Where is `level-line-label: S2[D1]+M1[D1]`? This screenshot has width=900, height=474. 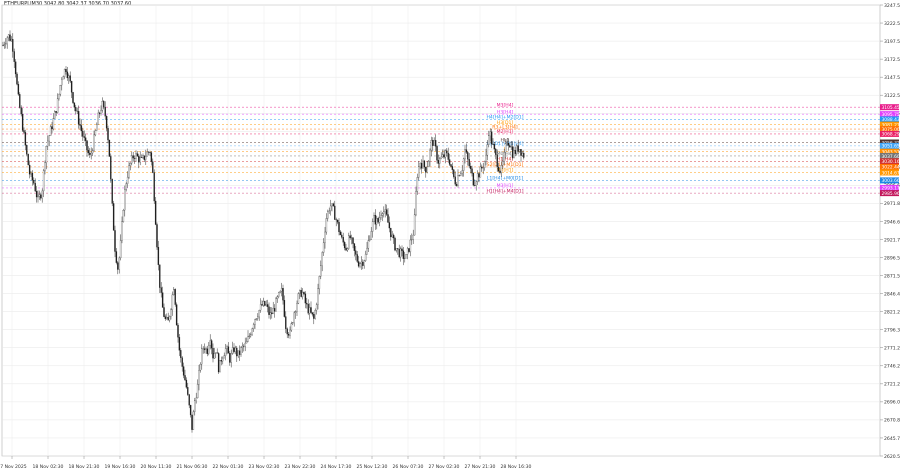
level-line-label: S2[D1]+M1[D1] is located at coordinates (505, 165).